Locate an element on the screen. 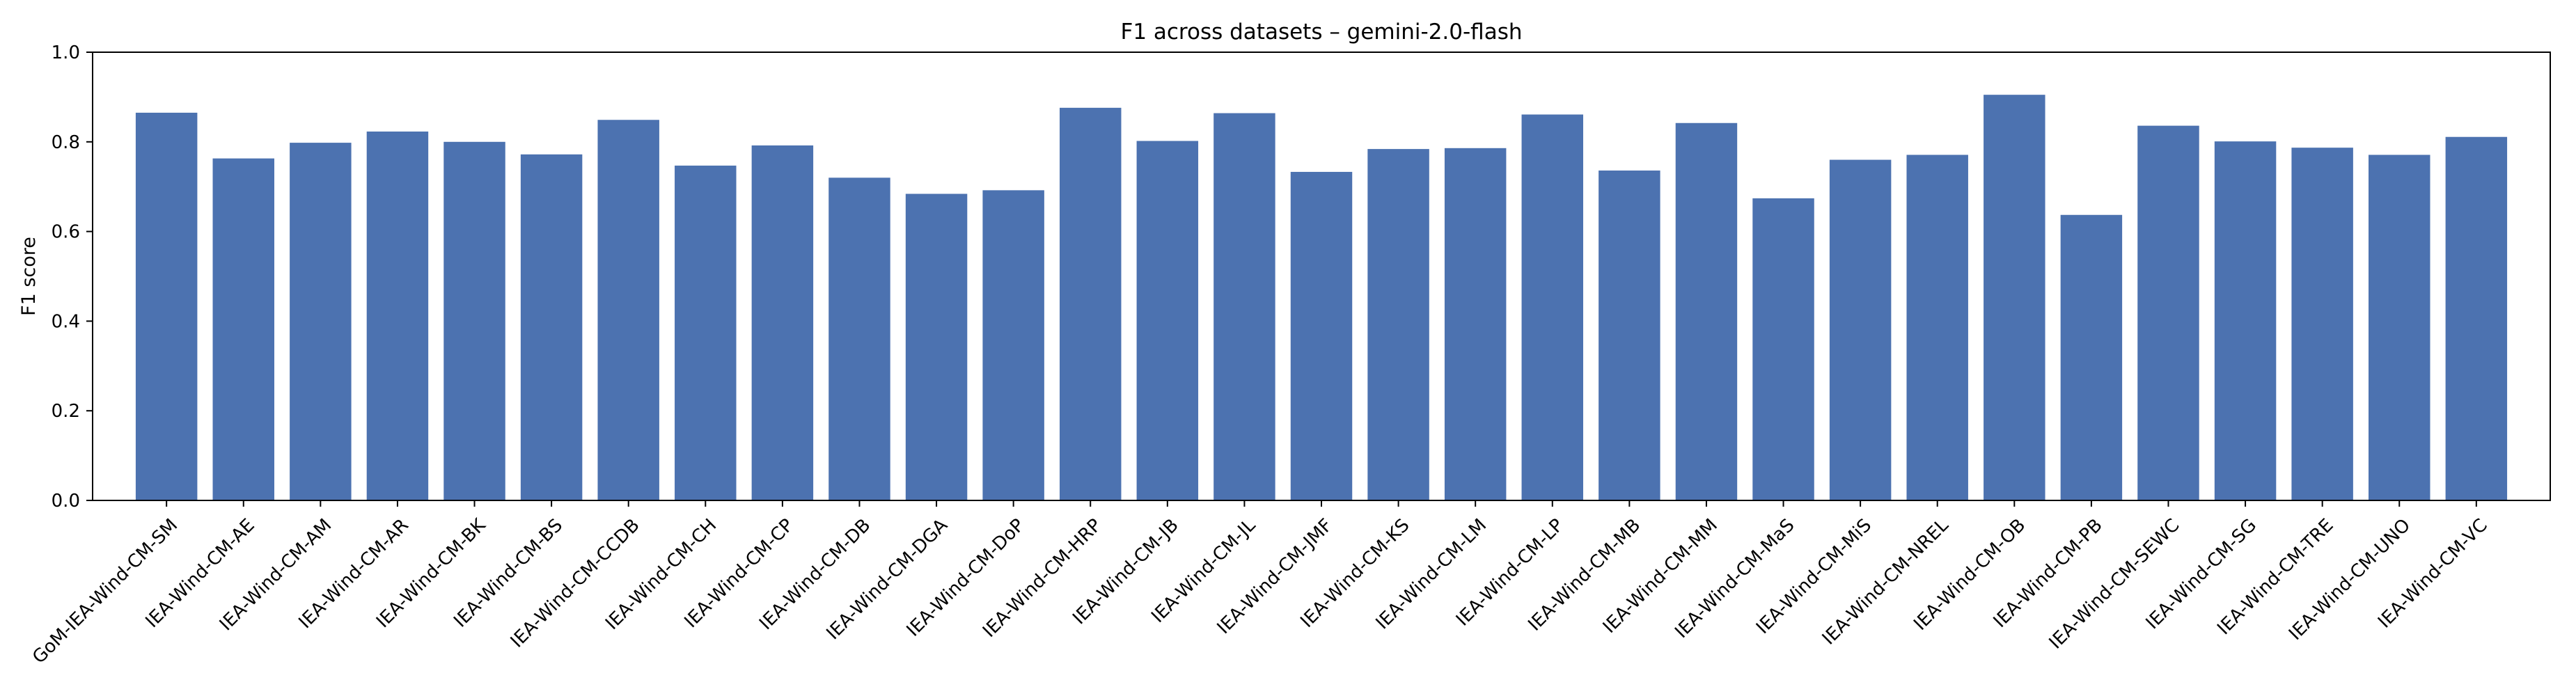 The image size is (2576, 696). y-tick-label: 0.6 is located at coordinates (66, 232).